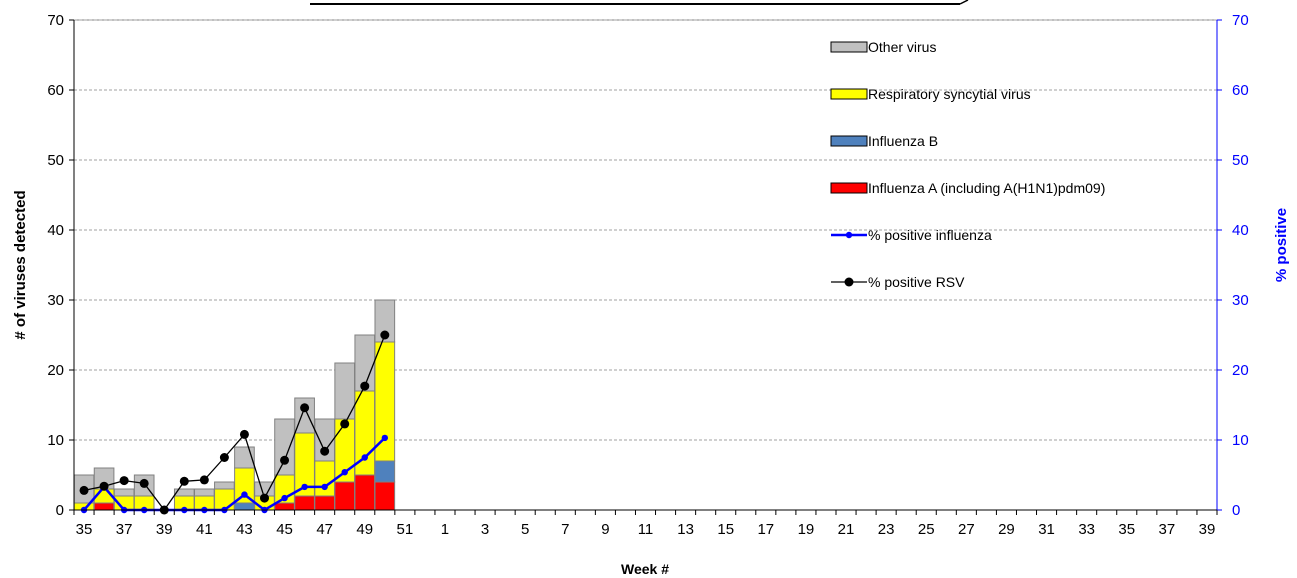 The height and width of the screenshot is (578, 1297). Describe the element at coordinates (964, 2) in the screenshot. I see `title-underline-tail` at that location.